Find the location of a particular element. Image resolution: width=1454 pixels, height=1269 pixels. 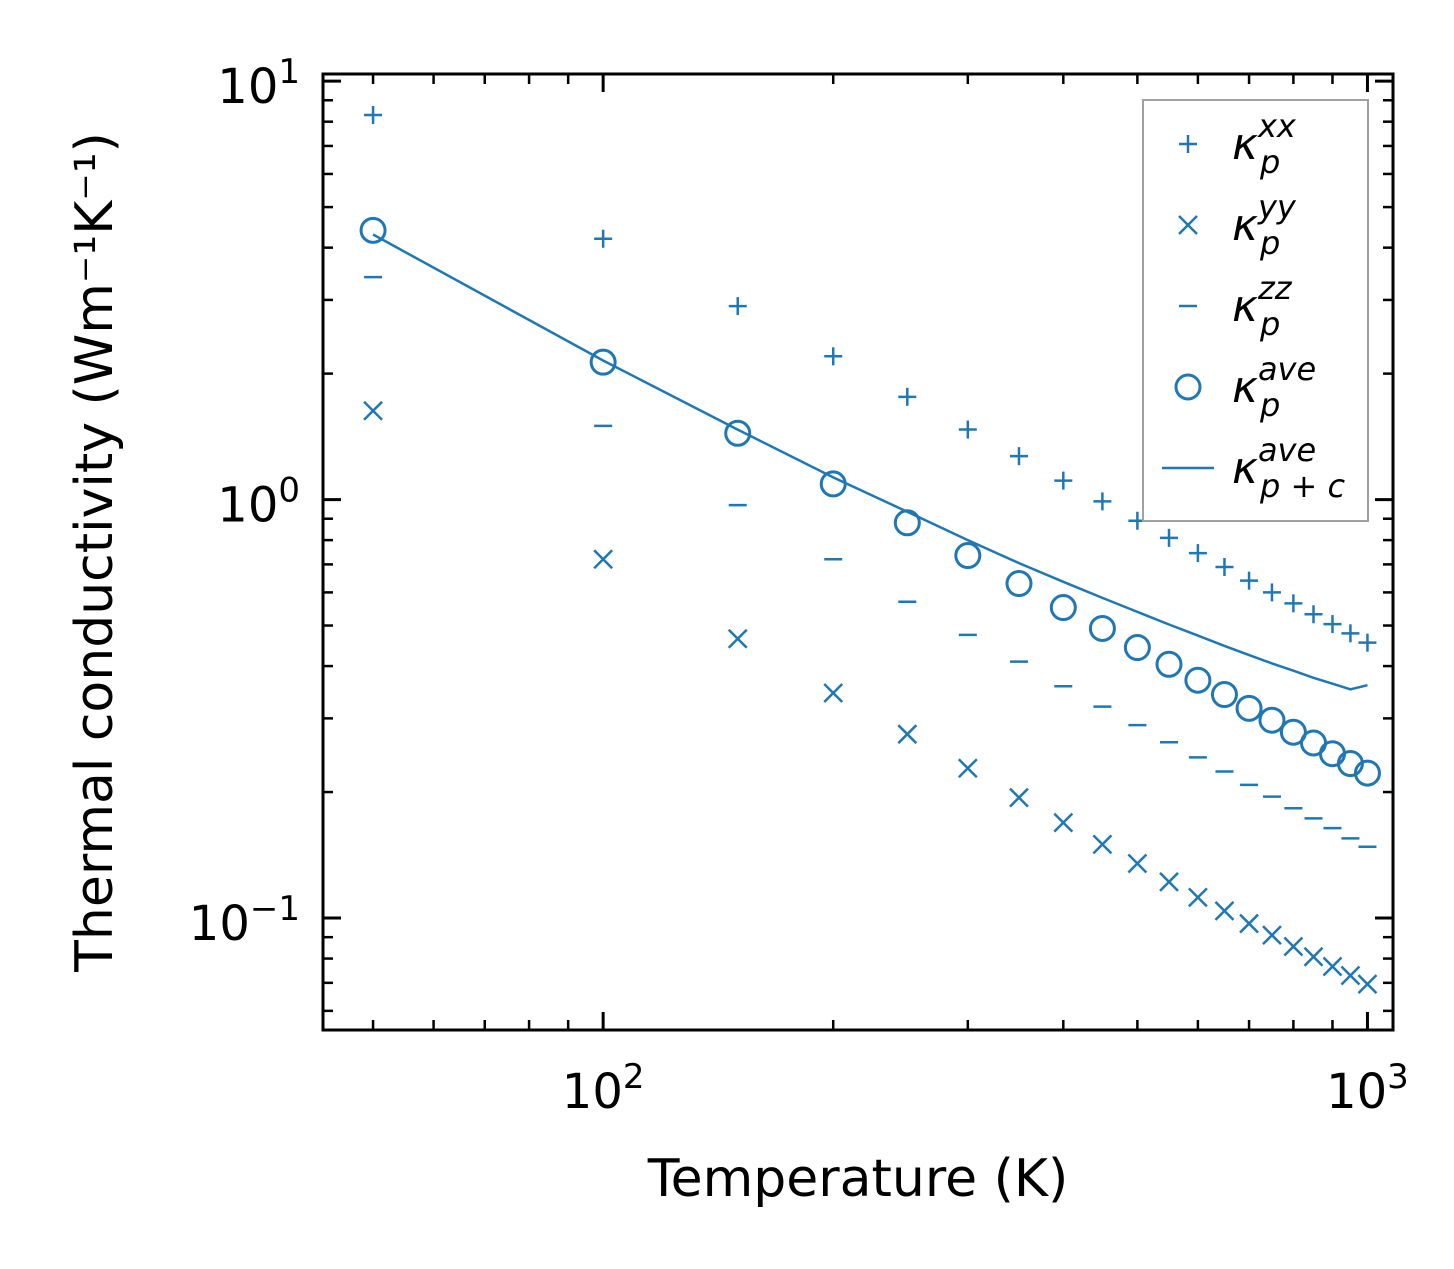

legend-marker-circle is located at coordinates (1188, 387).